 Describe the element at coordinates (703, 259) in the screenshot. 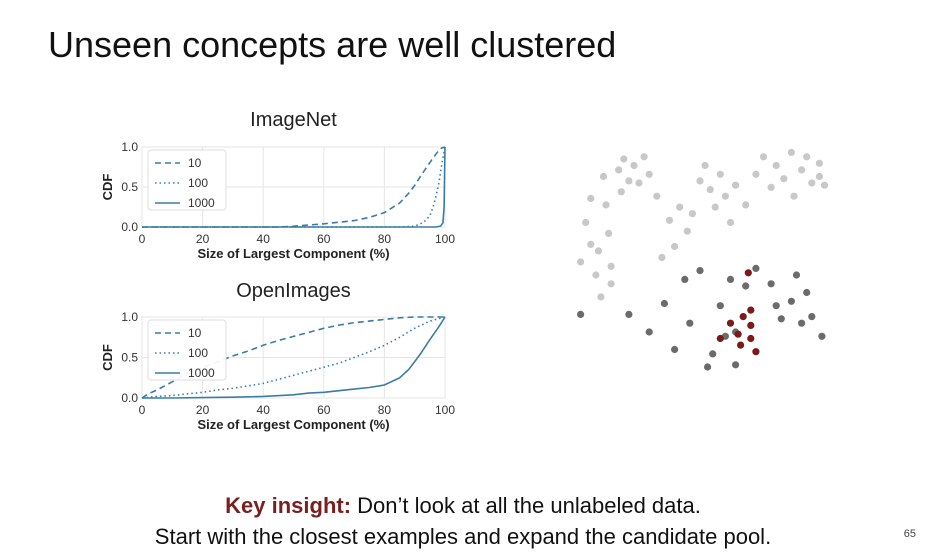

I see `cluster-scatter` at that location.